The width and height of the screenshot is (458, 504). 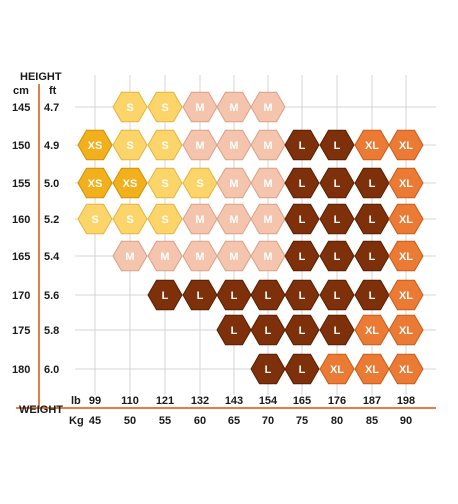 What do you see at coordinates (53, 91) in the screenshot?
I see `height-ft-unit: ft` at bounding box center [53, 91].